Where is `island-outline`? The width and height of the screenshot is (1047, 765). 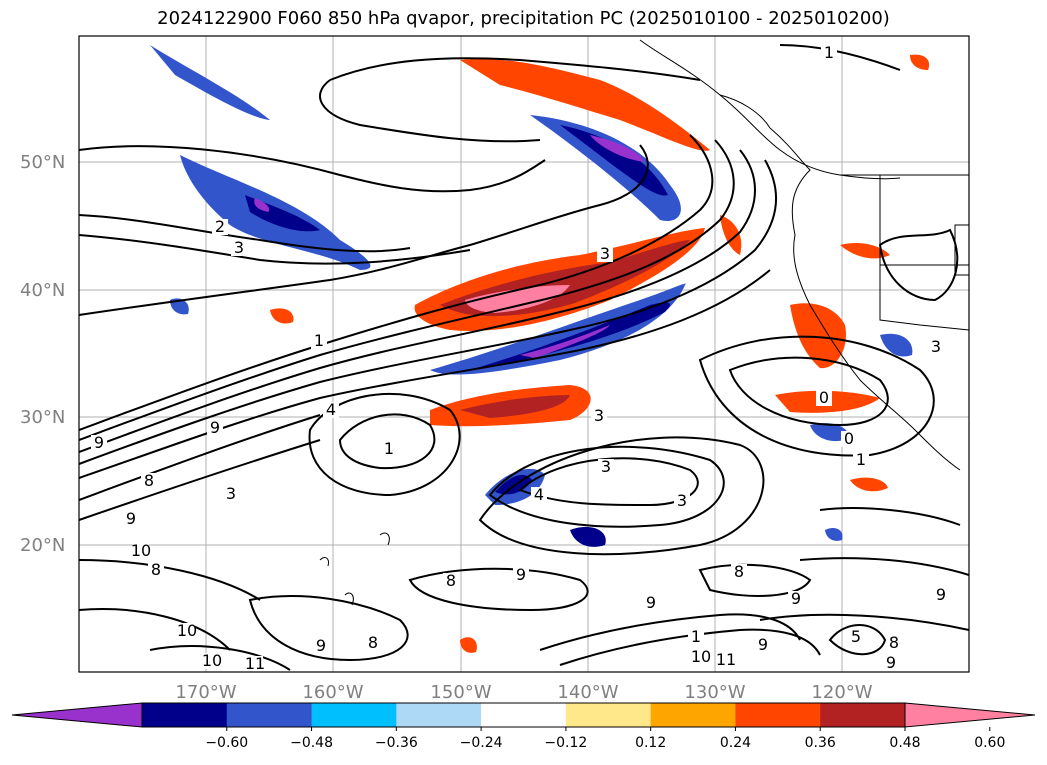 island-outline is located at coordinates (354, 569).